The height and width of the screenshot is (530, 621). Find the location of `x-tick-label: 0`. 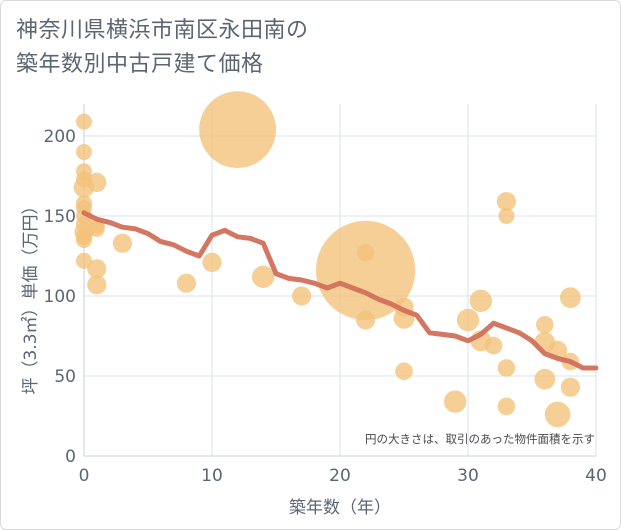

x-tick-label: 0 is located at coordinates (84, 476).